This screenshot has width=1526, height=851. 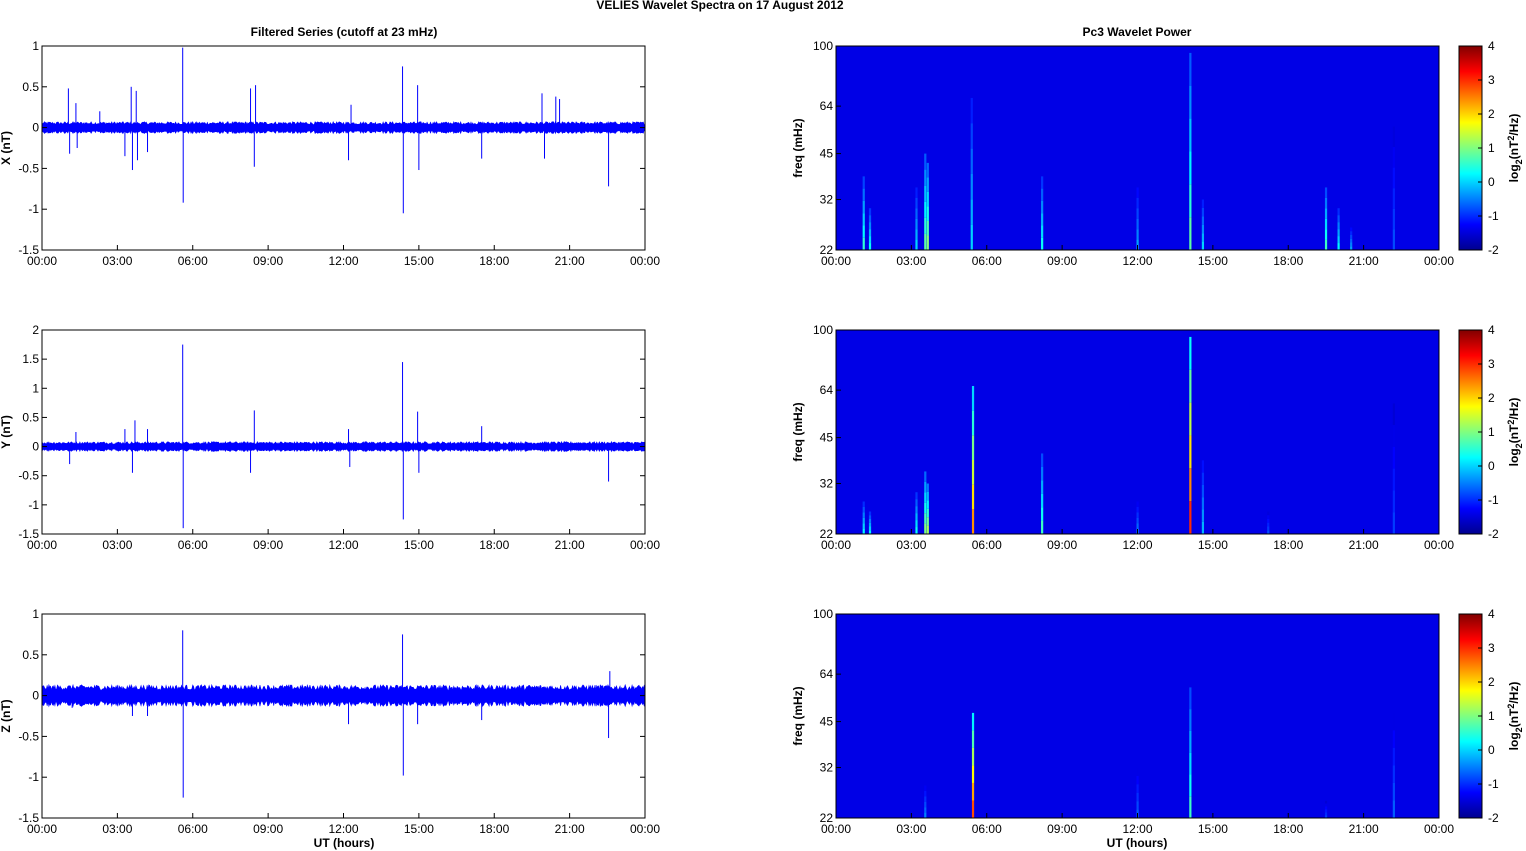 What do you see at coordinates (1493, 784) in the screenshot?
I see `power-z-colorbar-tick-label: -1` at bounding box center [1493, 784].